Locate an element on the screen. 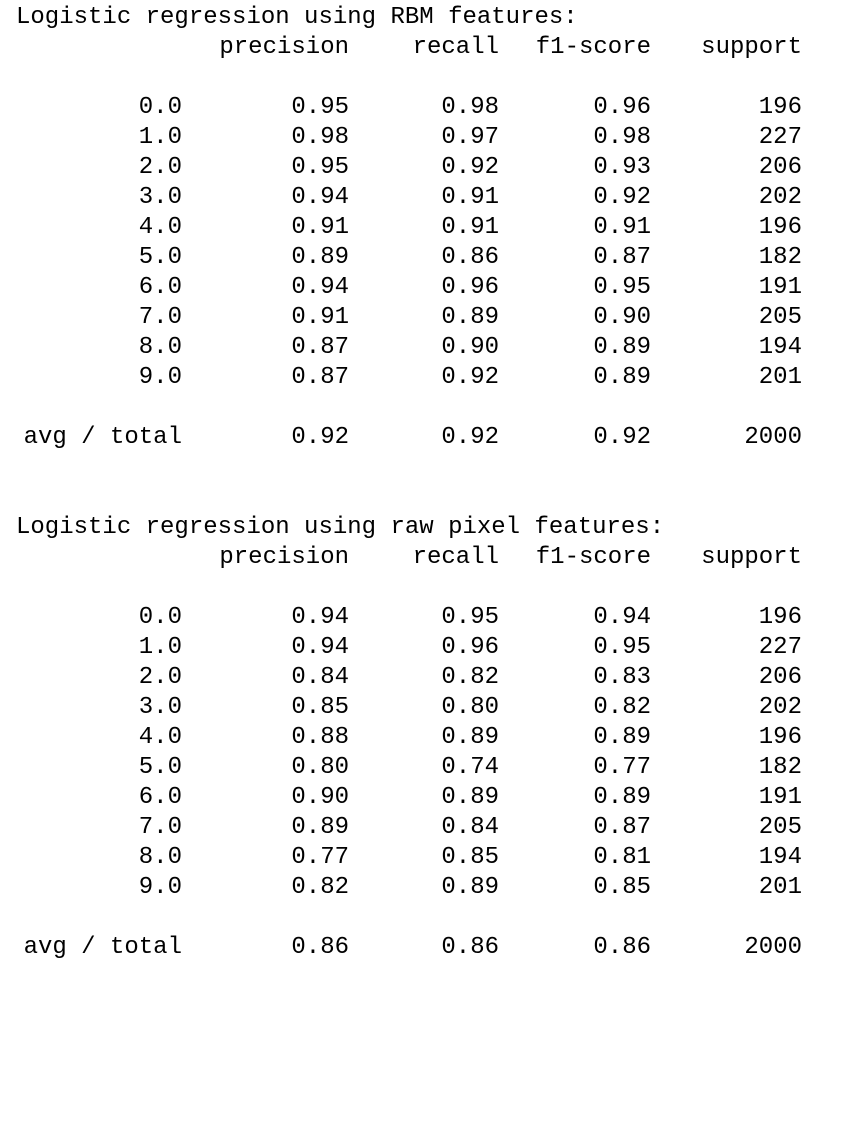 Image resolution: width=844 pixels, height=1143 pixels. cell-f1-score: 0.96 is located at coordinates (622, 107).